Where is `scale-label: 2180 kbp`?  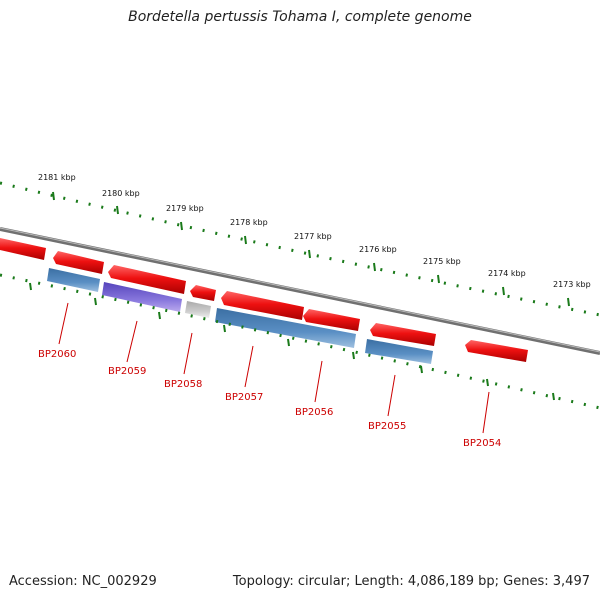
scale-label: 2180 kbp is located at coordinates (121, 193).